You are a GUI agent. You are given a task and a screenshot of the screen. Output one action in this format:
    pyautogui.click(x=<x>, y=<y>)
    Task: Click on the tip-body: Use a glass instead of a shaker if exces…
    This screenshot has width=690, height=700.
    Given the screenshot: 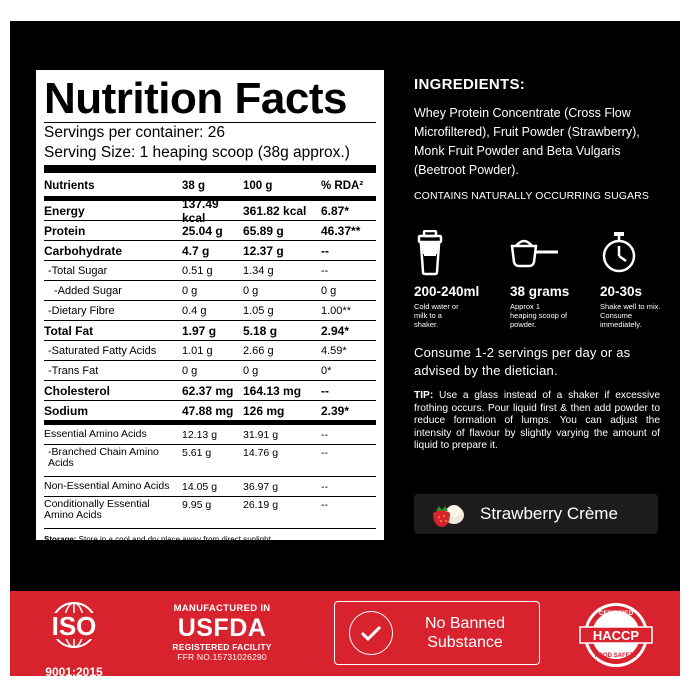 What is the action you would take?
    pyautogui.click(x=537, y=420)
    